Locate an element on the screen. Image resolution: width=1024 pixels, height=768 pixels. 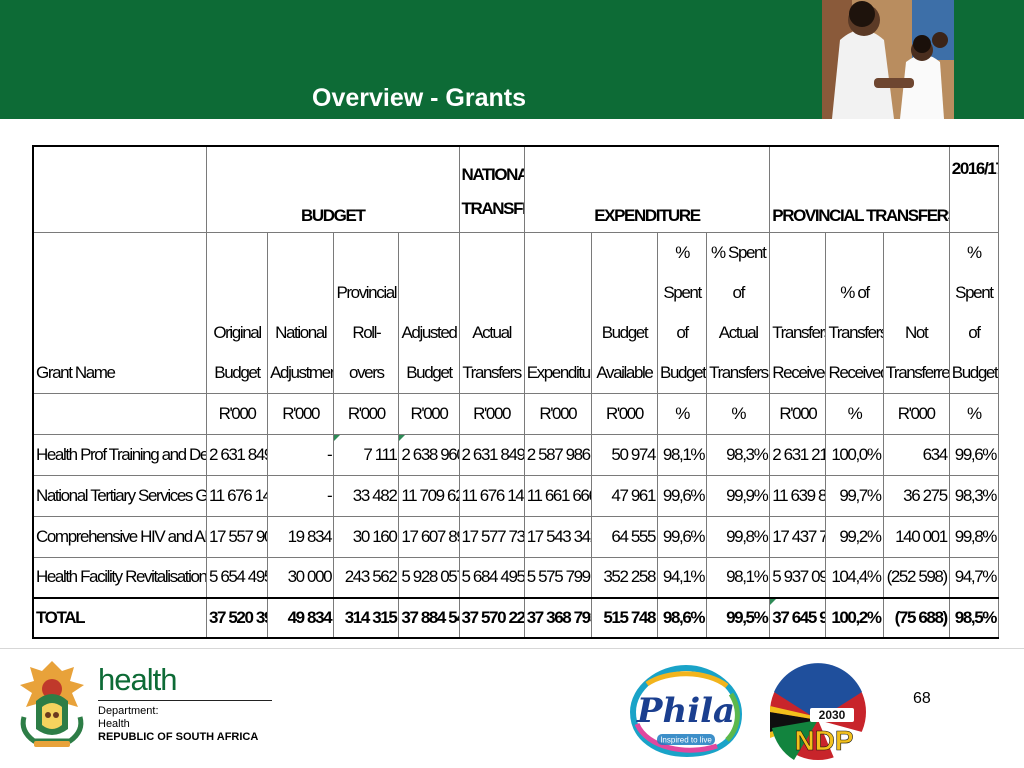
group-national-transfers-line2: TRANSFERS is located at coordinates (492, 208).